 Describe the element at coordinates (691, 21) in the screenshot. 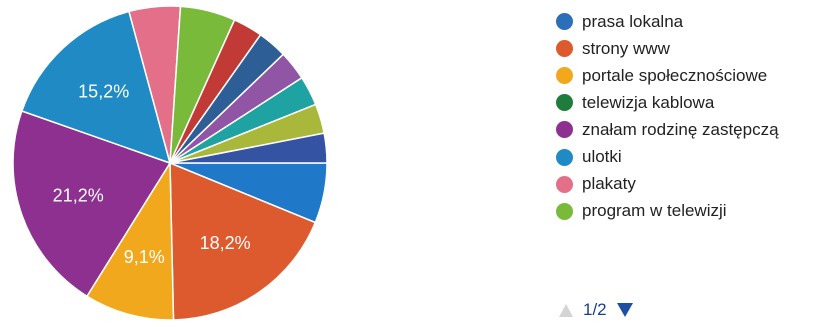

I see `legend-item: prasa lokalna` at that location.